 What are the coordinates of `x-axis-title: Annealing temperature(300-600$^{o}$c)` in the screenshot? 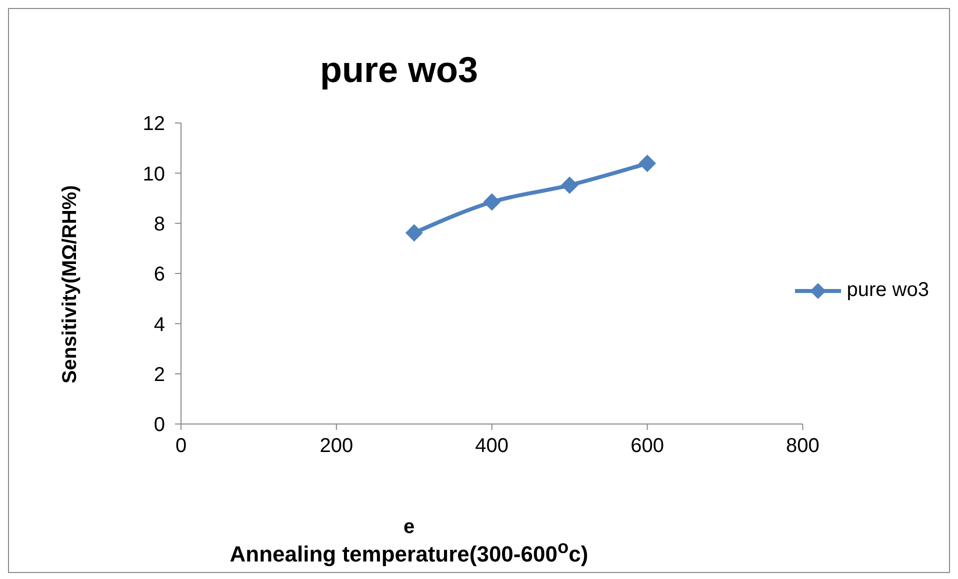 It's located at (409, 551).